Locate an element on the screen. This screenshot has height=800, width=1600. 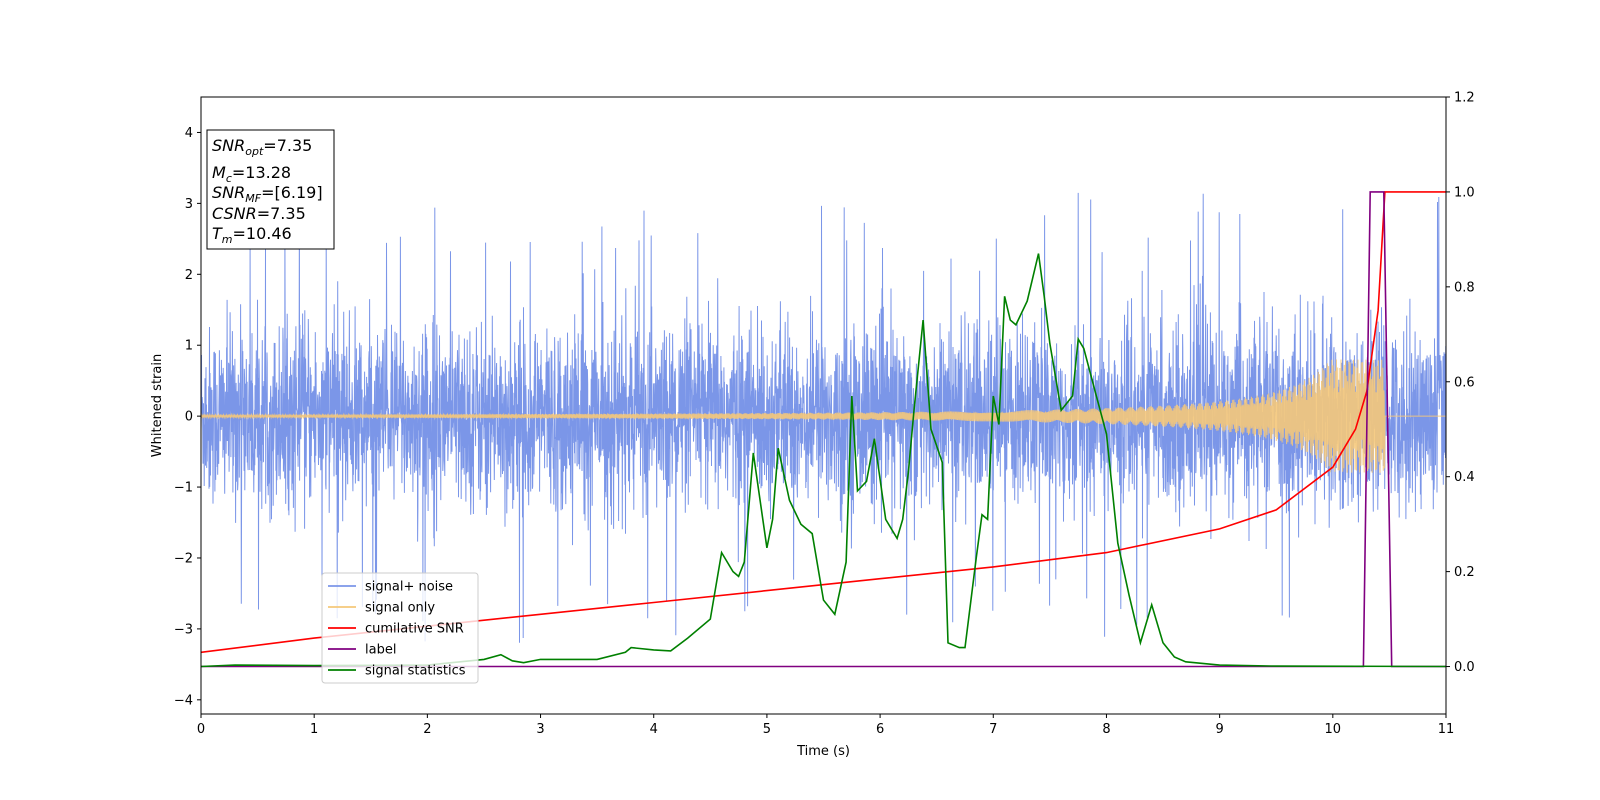
y-left-tick-label: 0 is located at coordinates (189, 417).